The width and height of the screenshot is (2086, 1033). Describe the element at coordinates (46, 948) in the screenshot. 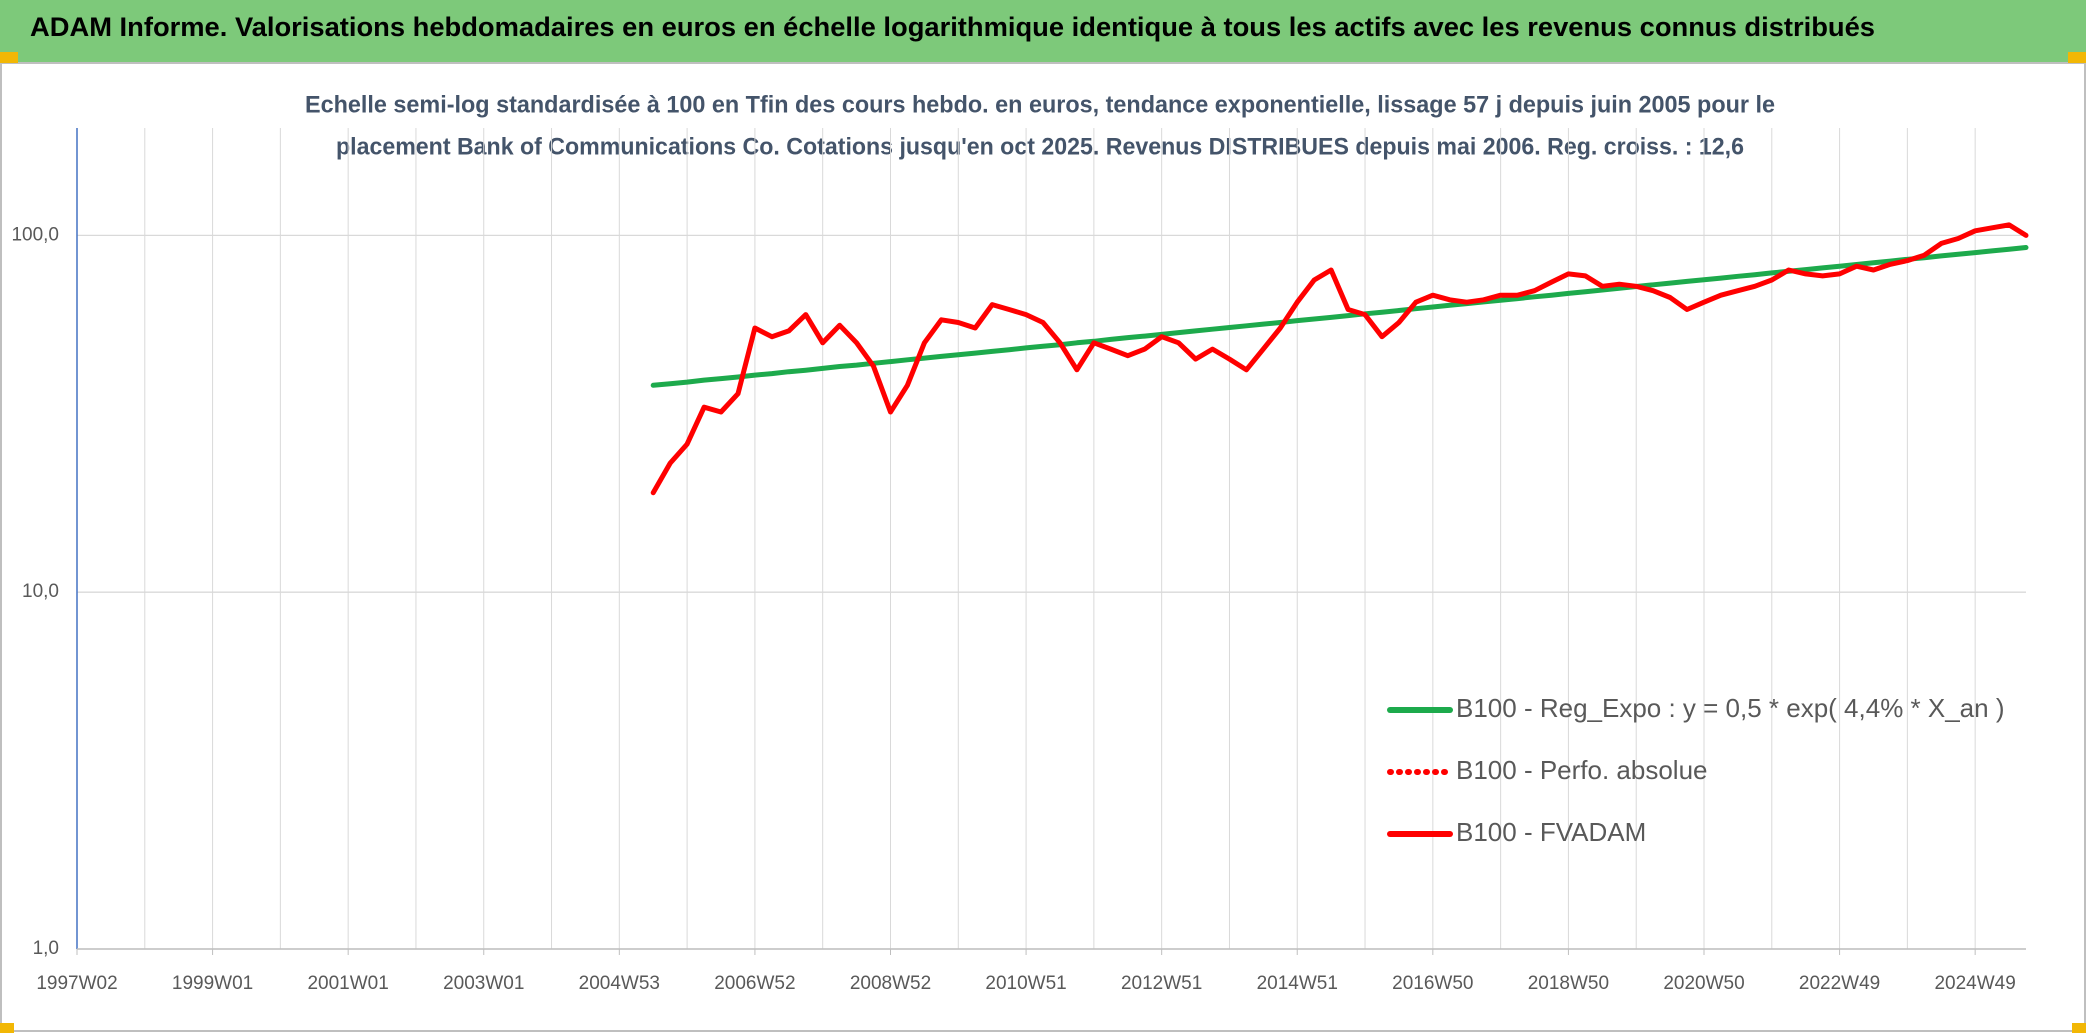

I see `y-tick-label: 1,0` at that location.